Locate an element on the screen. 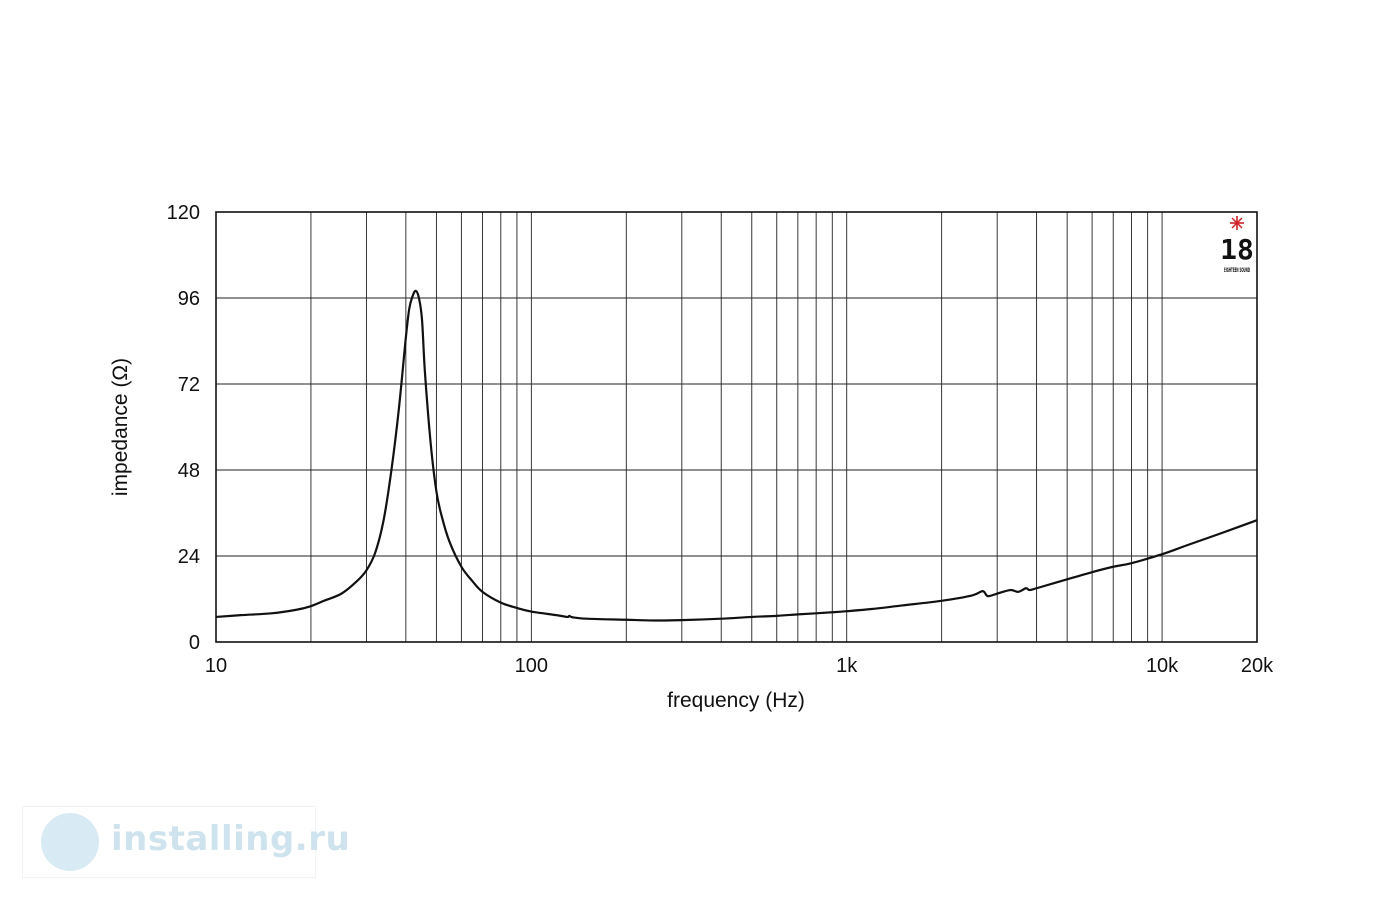 Image resolution: width=1400 pixels, height=900 pixels. y-tick-labels: 0 24 48 72 96 120 is located at coordinates (183, 428).